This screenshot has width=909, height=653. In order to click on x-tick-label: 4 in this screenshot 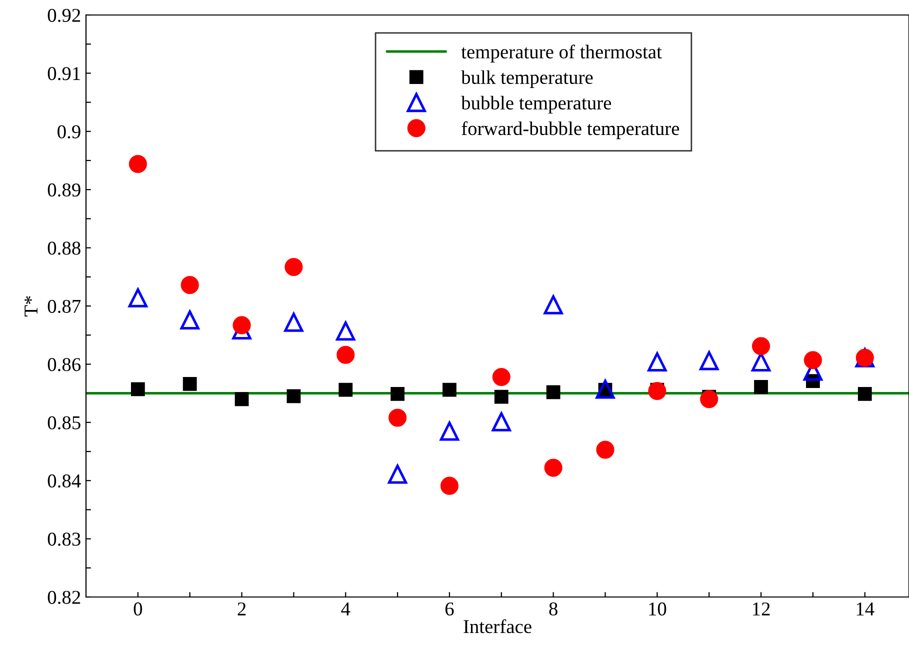, I will do `click(345, 609)`.